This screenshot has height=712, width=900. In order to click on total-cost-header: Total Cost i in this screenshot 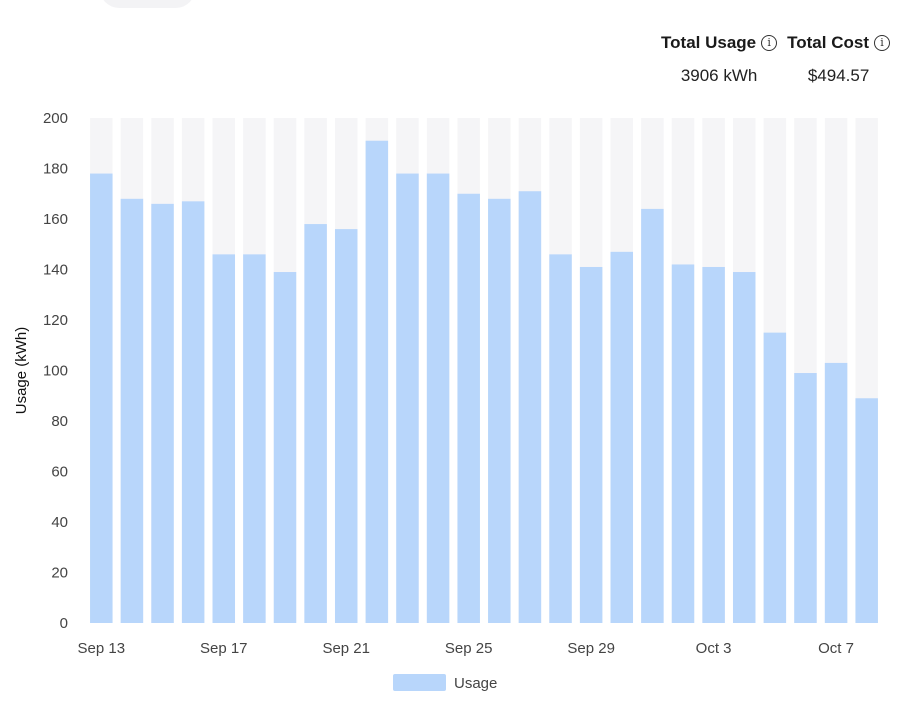, I will do `click(838, 43)`.